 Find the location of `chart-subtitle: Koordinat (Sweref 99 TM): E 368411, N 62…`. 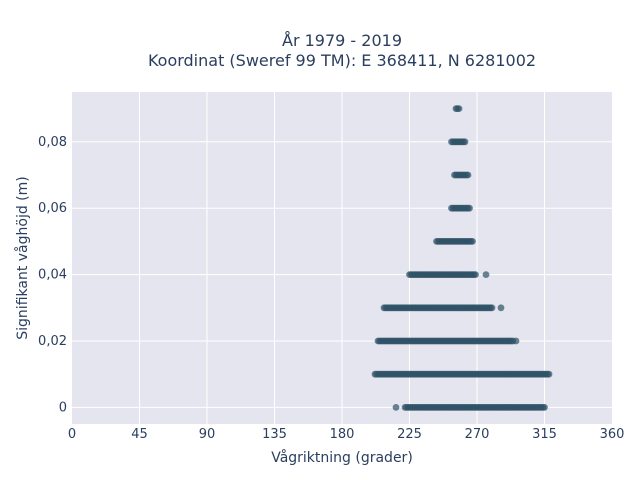

chart-subtitle: Koordinat (Sweref 99 TM): E 368411, N 62… is located at coordinates (342, 60).